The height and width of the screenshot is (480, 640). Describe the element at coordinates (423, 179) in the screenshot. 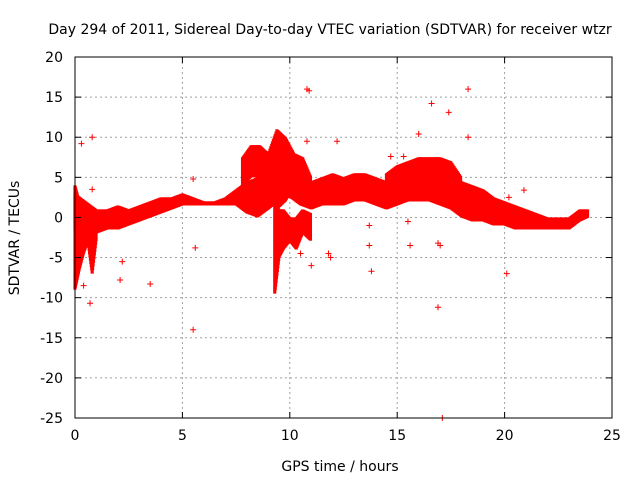

I see `series-evening` at that location.